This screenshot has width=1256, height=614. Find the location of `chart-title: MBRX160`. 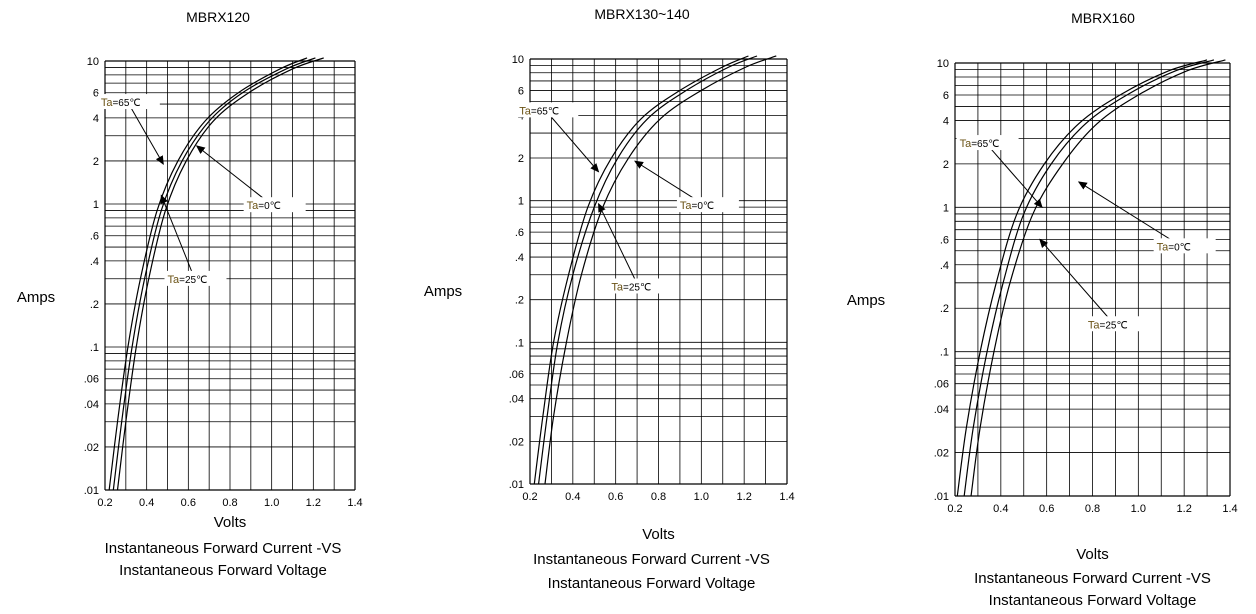

chart-title: MBRX160 is located at coordinates (1103, 18).